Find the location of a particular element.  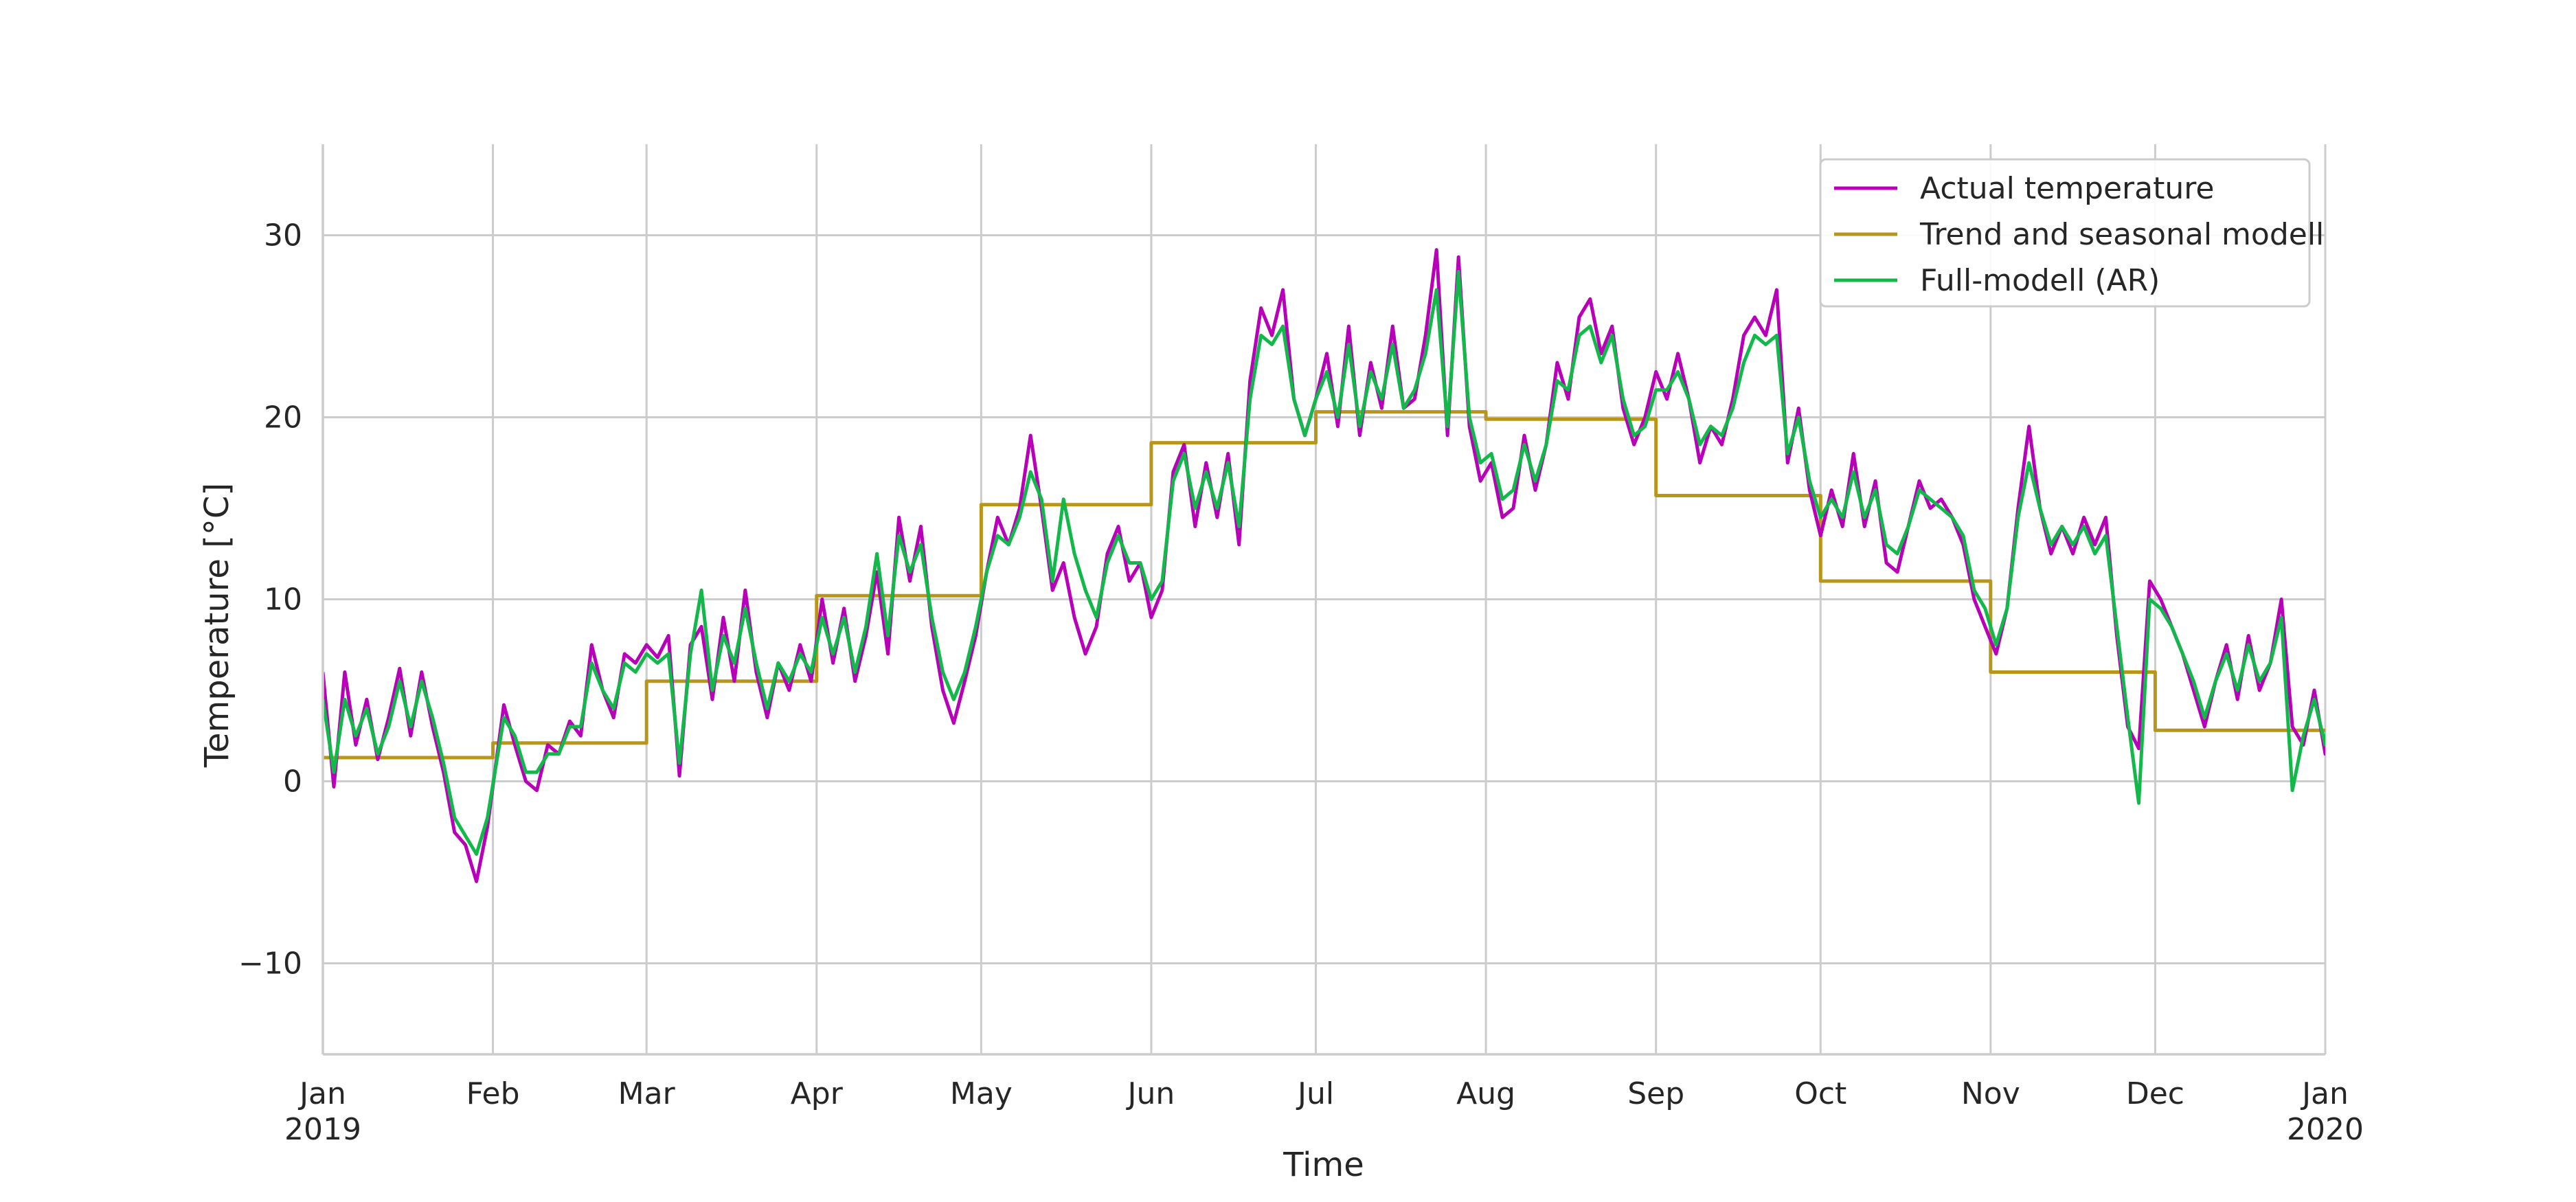

x-tick-label: Dec is located at coordinates (2155, 1093).